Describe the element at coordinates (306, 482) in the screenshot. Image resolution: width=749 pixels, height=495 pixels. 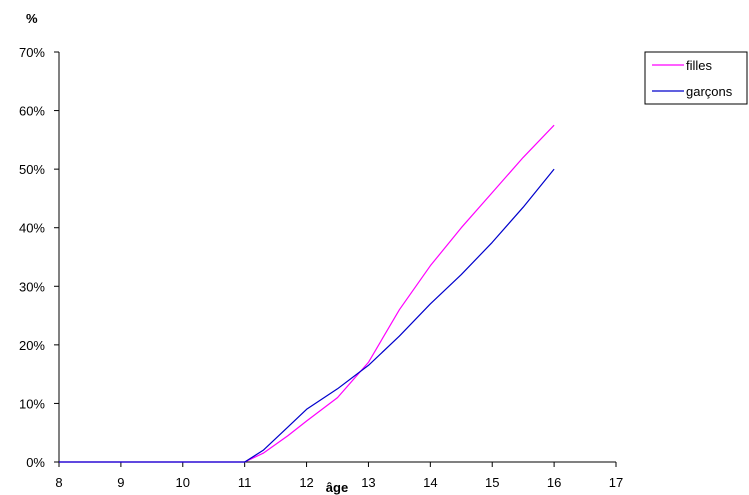
I see `x-tick-label: 12` at that location.